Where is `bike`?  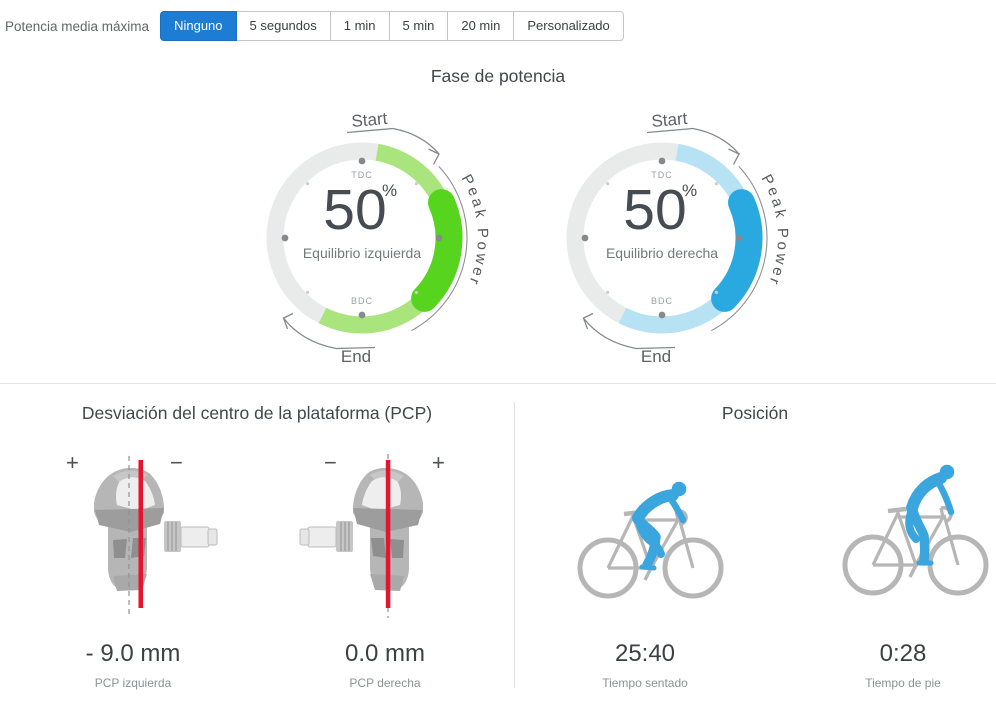
bike is located at coordinates (650, 554).